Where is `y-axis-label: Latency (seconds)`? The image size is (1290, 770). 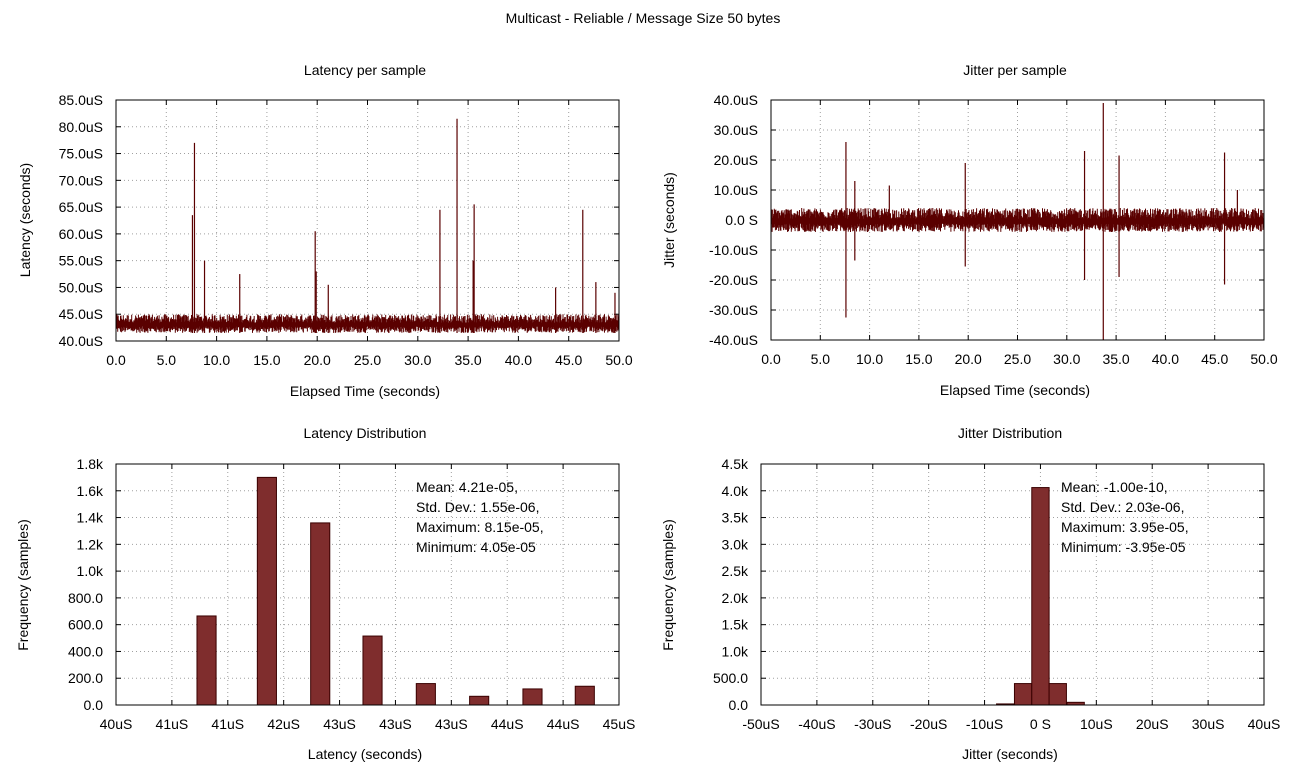
y-axis-label: Latency (seconds) is located at coordinates (25, 220).